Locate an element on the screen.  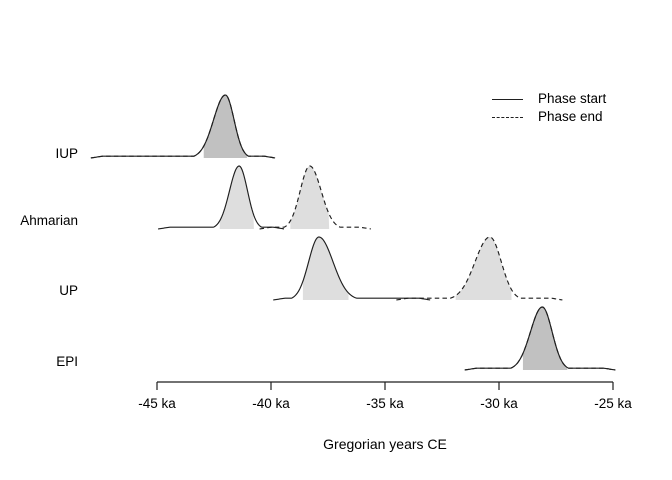
x-tick-label-40ka: -40 ka is located at coordinates (271, 403).